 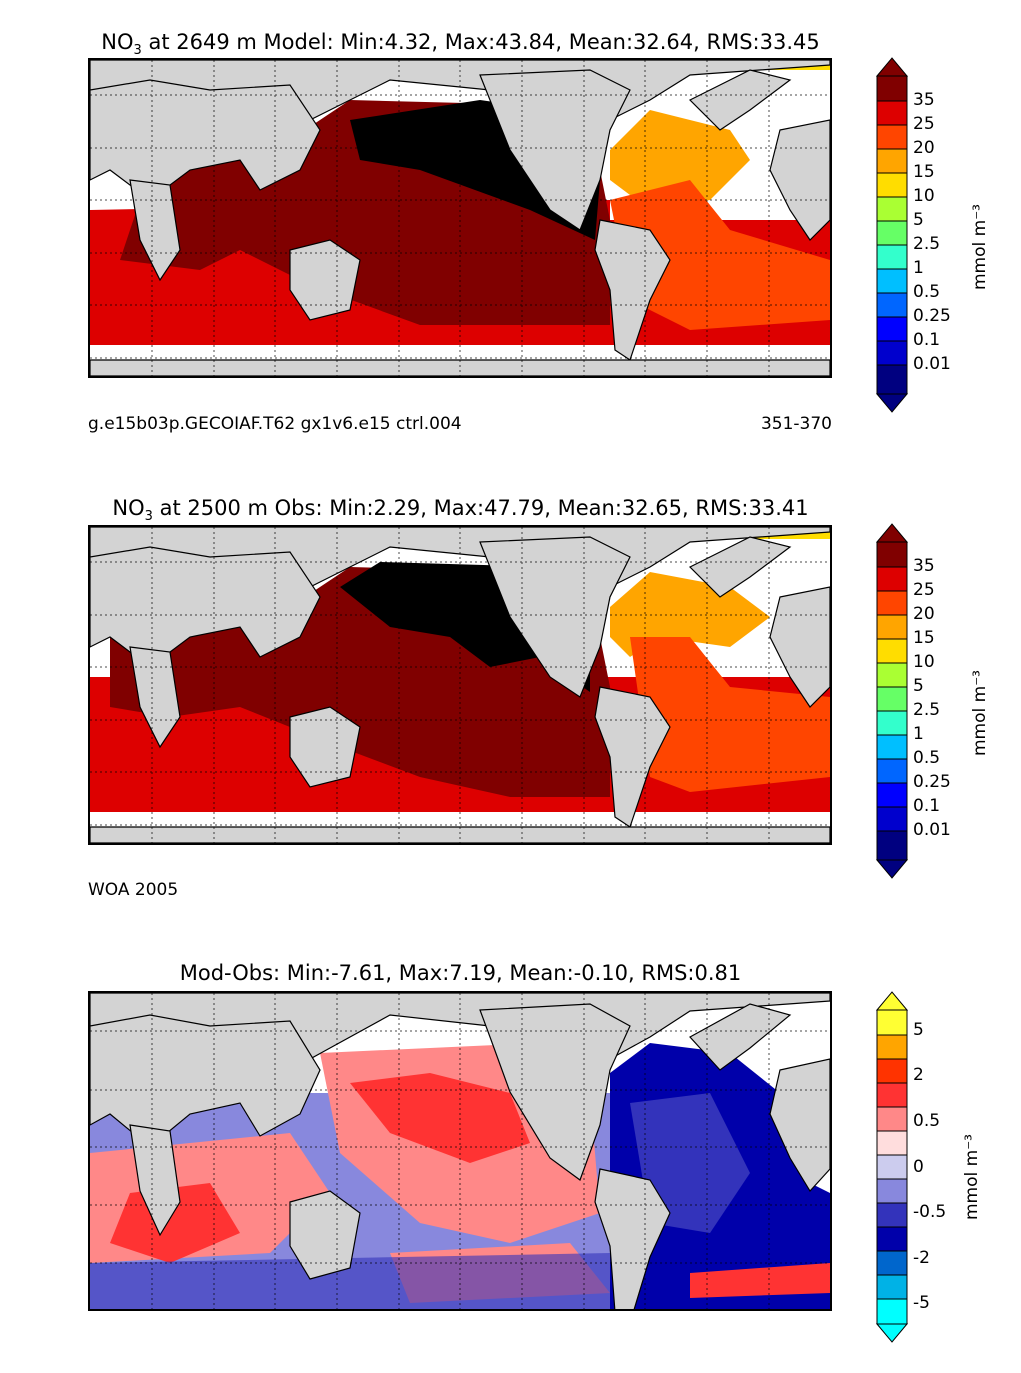 I want to click on cbar1-tick: 0.25, so click(x=932, y=316).